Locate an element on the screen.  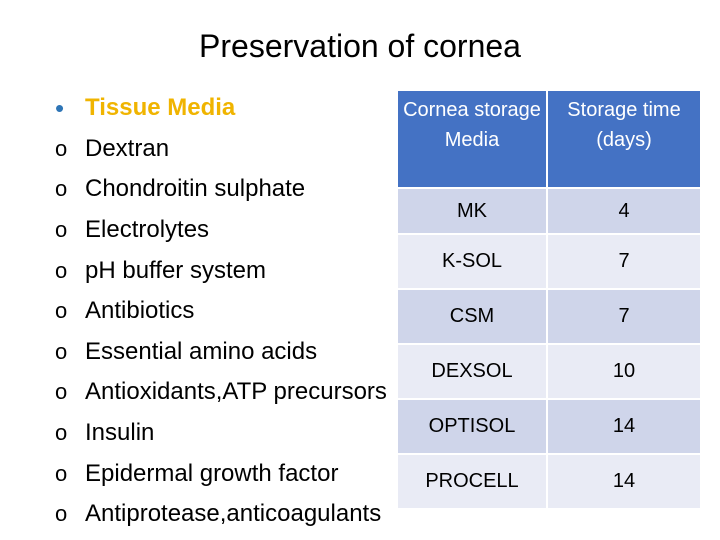
table-row: MK 4 is located at coordinates (549, 212).